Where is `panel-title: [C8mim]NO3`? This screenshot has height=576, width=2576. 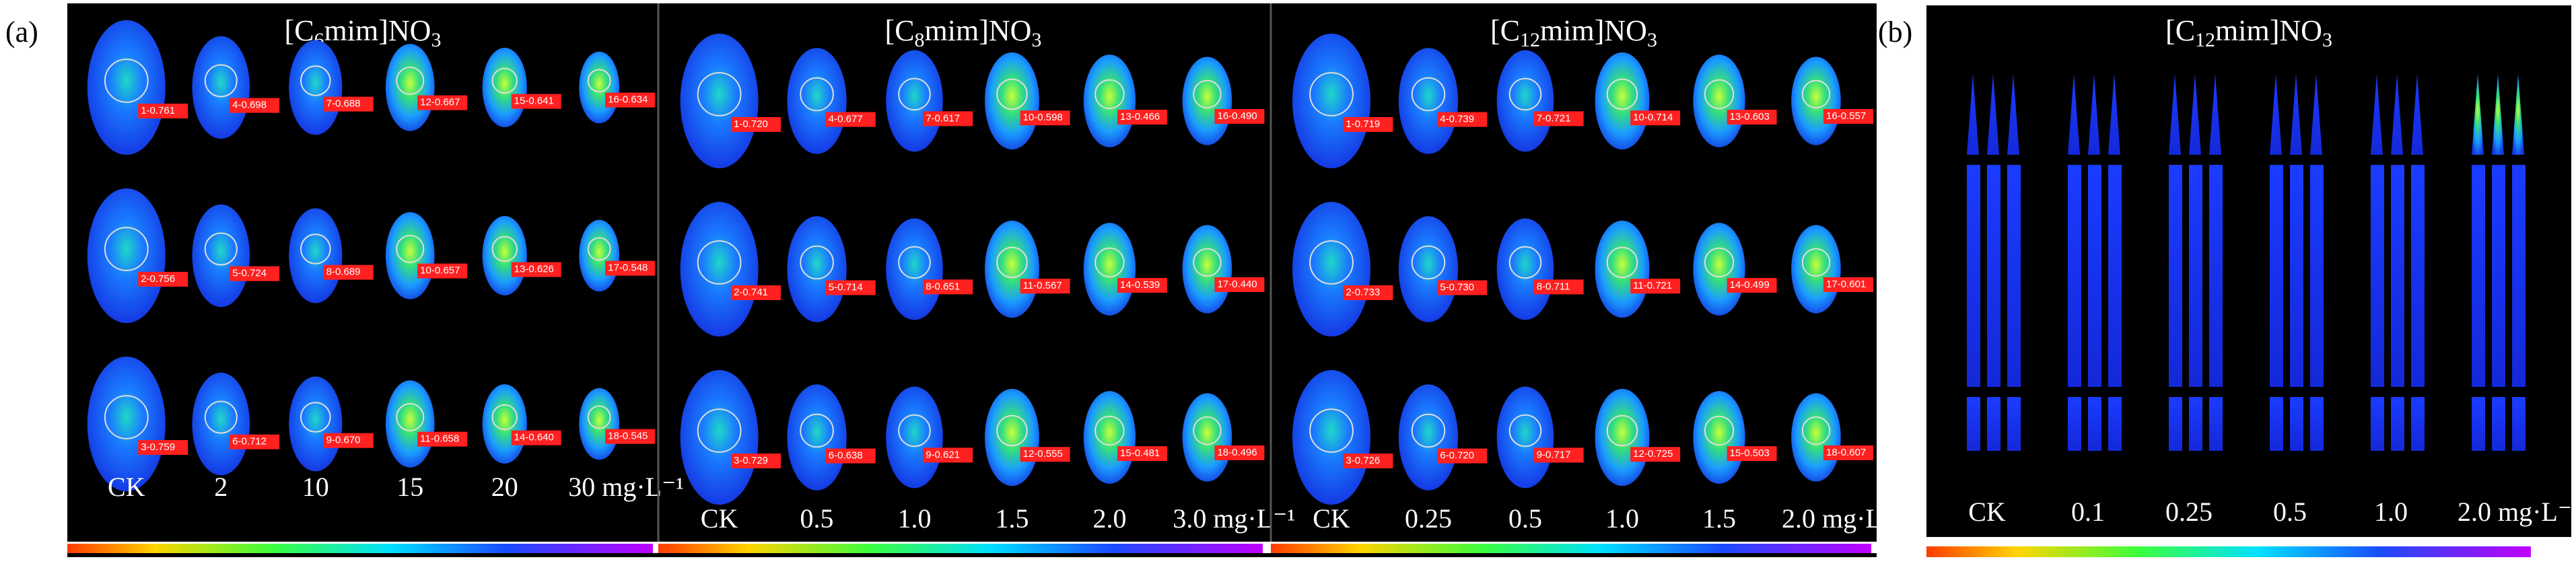 panel-title: [C8mim]NO3 is located at coordinates (963, 32).